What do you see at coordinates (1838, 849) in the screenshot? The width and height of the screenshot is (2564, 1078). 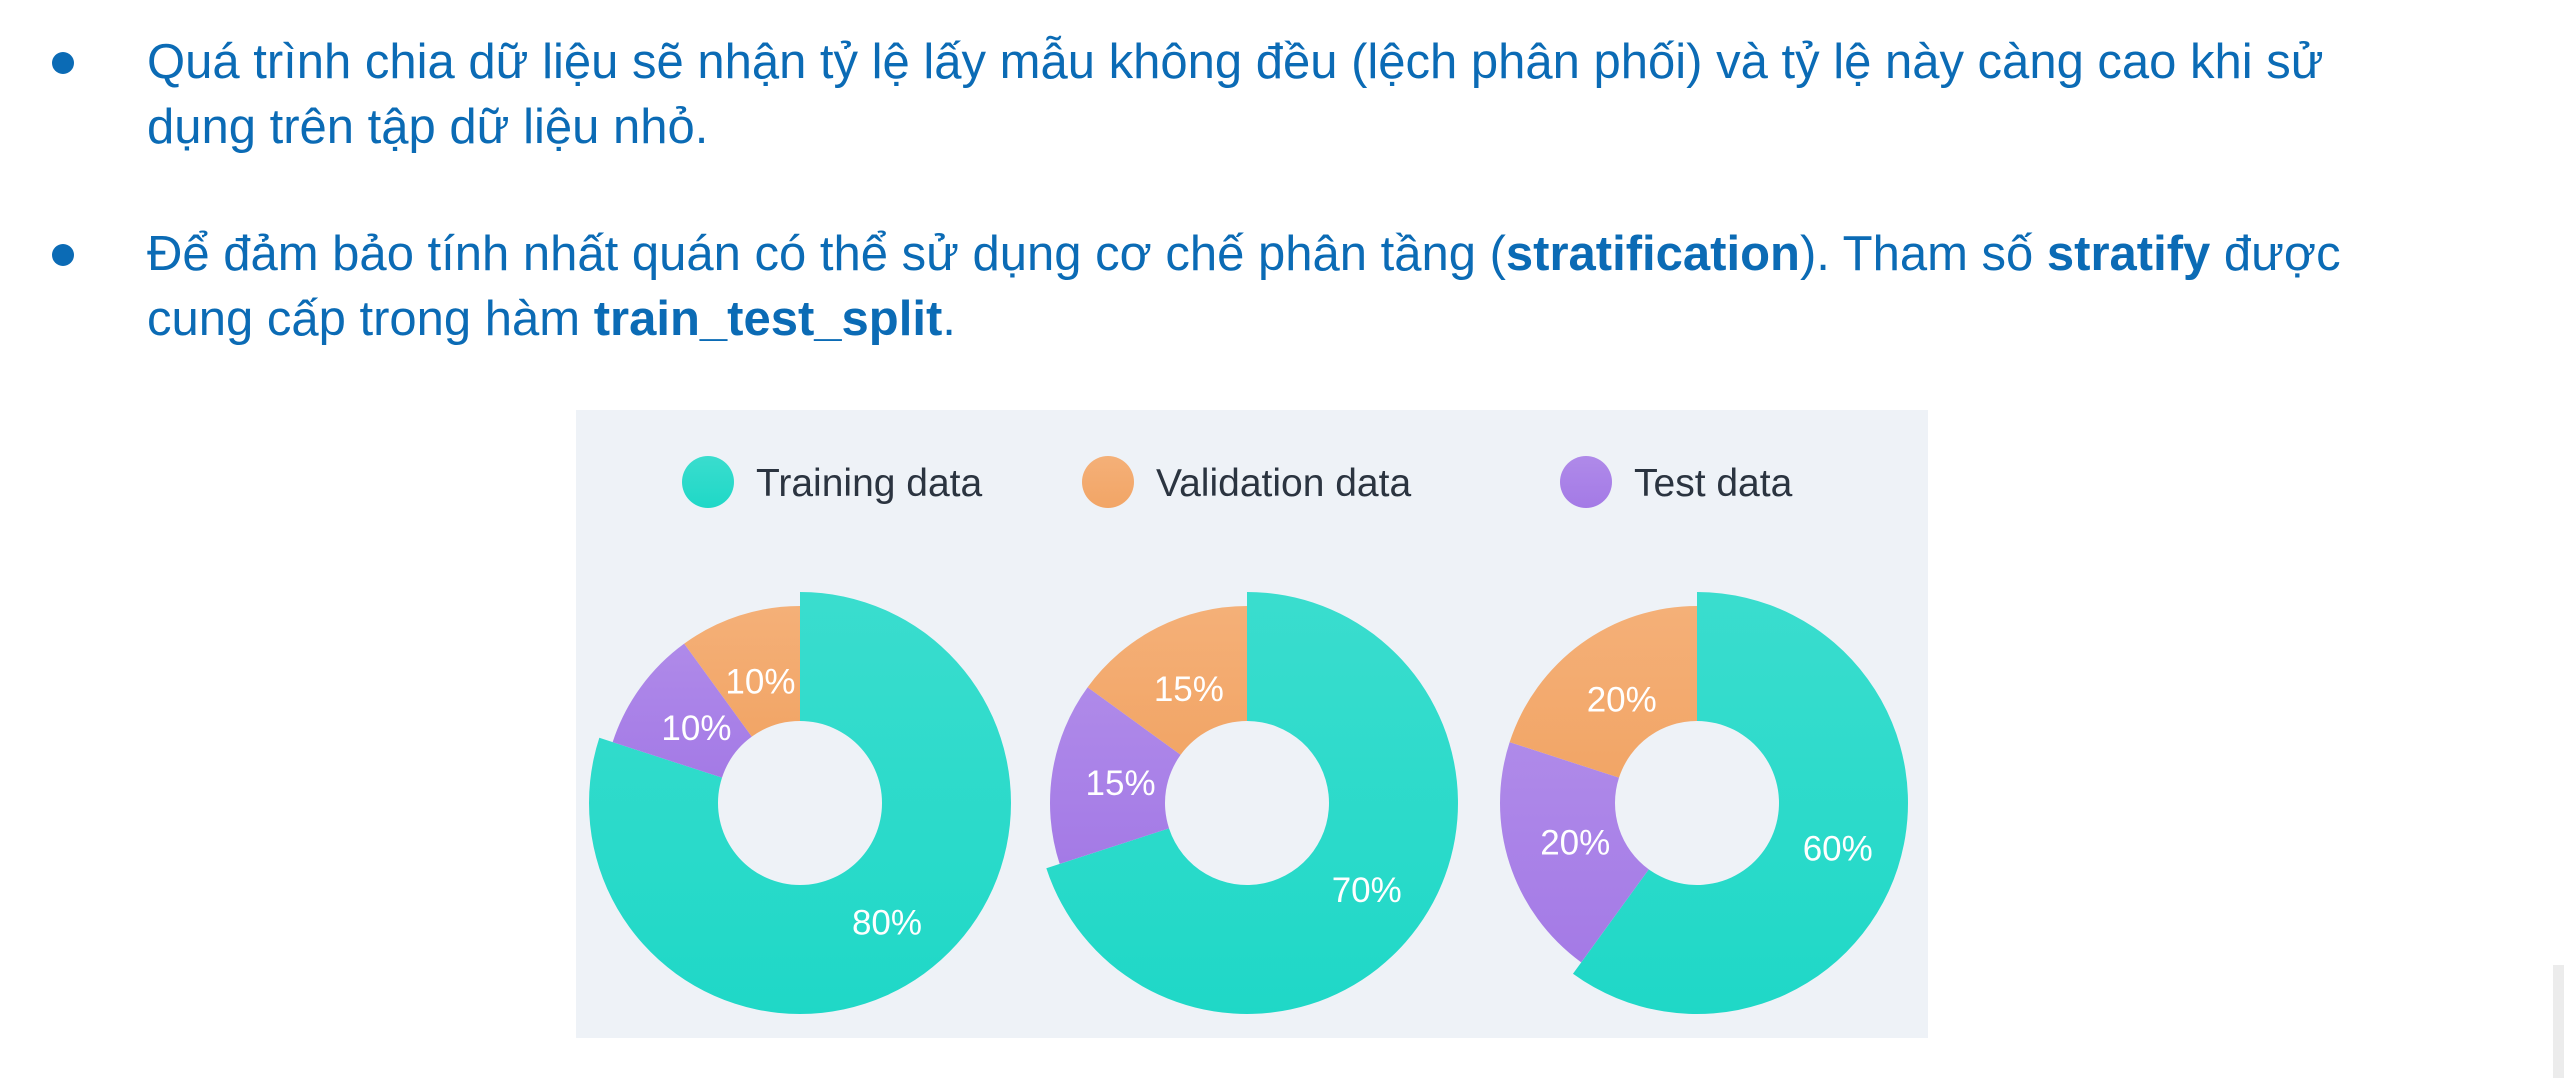 I see `slice-data-label: 60%` at bounding box center [1838, 849].